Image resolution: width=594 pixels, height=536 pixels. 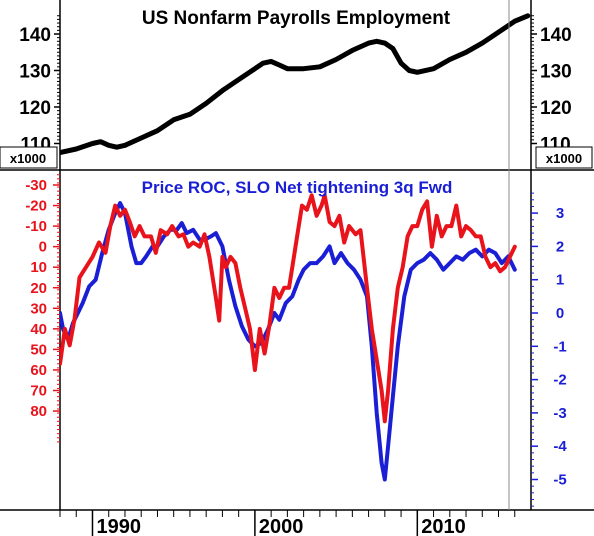 What do you see at coordinates (556, 72) in the screenshot?
I see `top-right-tick-label: 130` at bounding box center [556, 72].